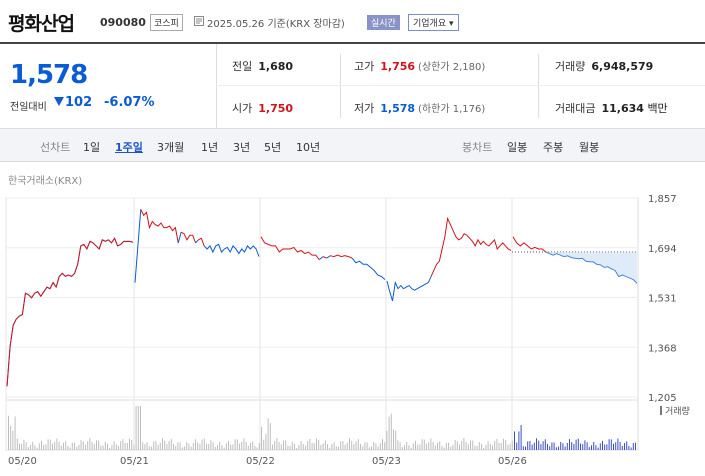 This screenshot has height=476, width=705. What do you see at coordinates (171, 147) in the screenshot?
I see `tab-3m: 3개월` at bounding box center [171, 147].